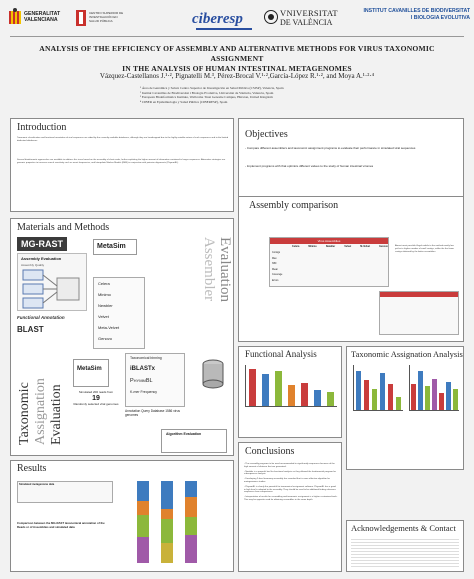 The height and width of the screenshot is (579, 474). What do you see at coordinates (270, 451) in the screenshot?
I see `conclusions-title: Conclusions` at bounding box center [270, 451].